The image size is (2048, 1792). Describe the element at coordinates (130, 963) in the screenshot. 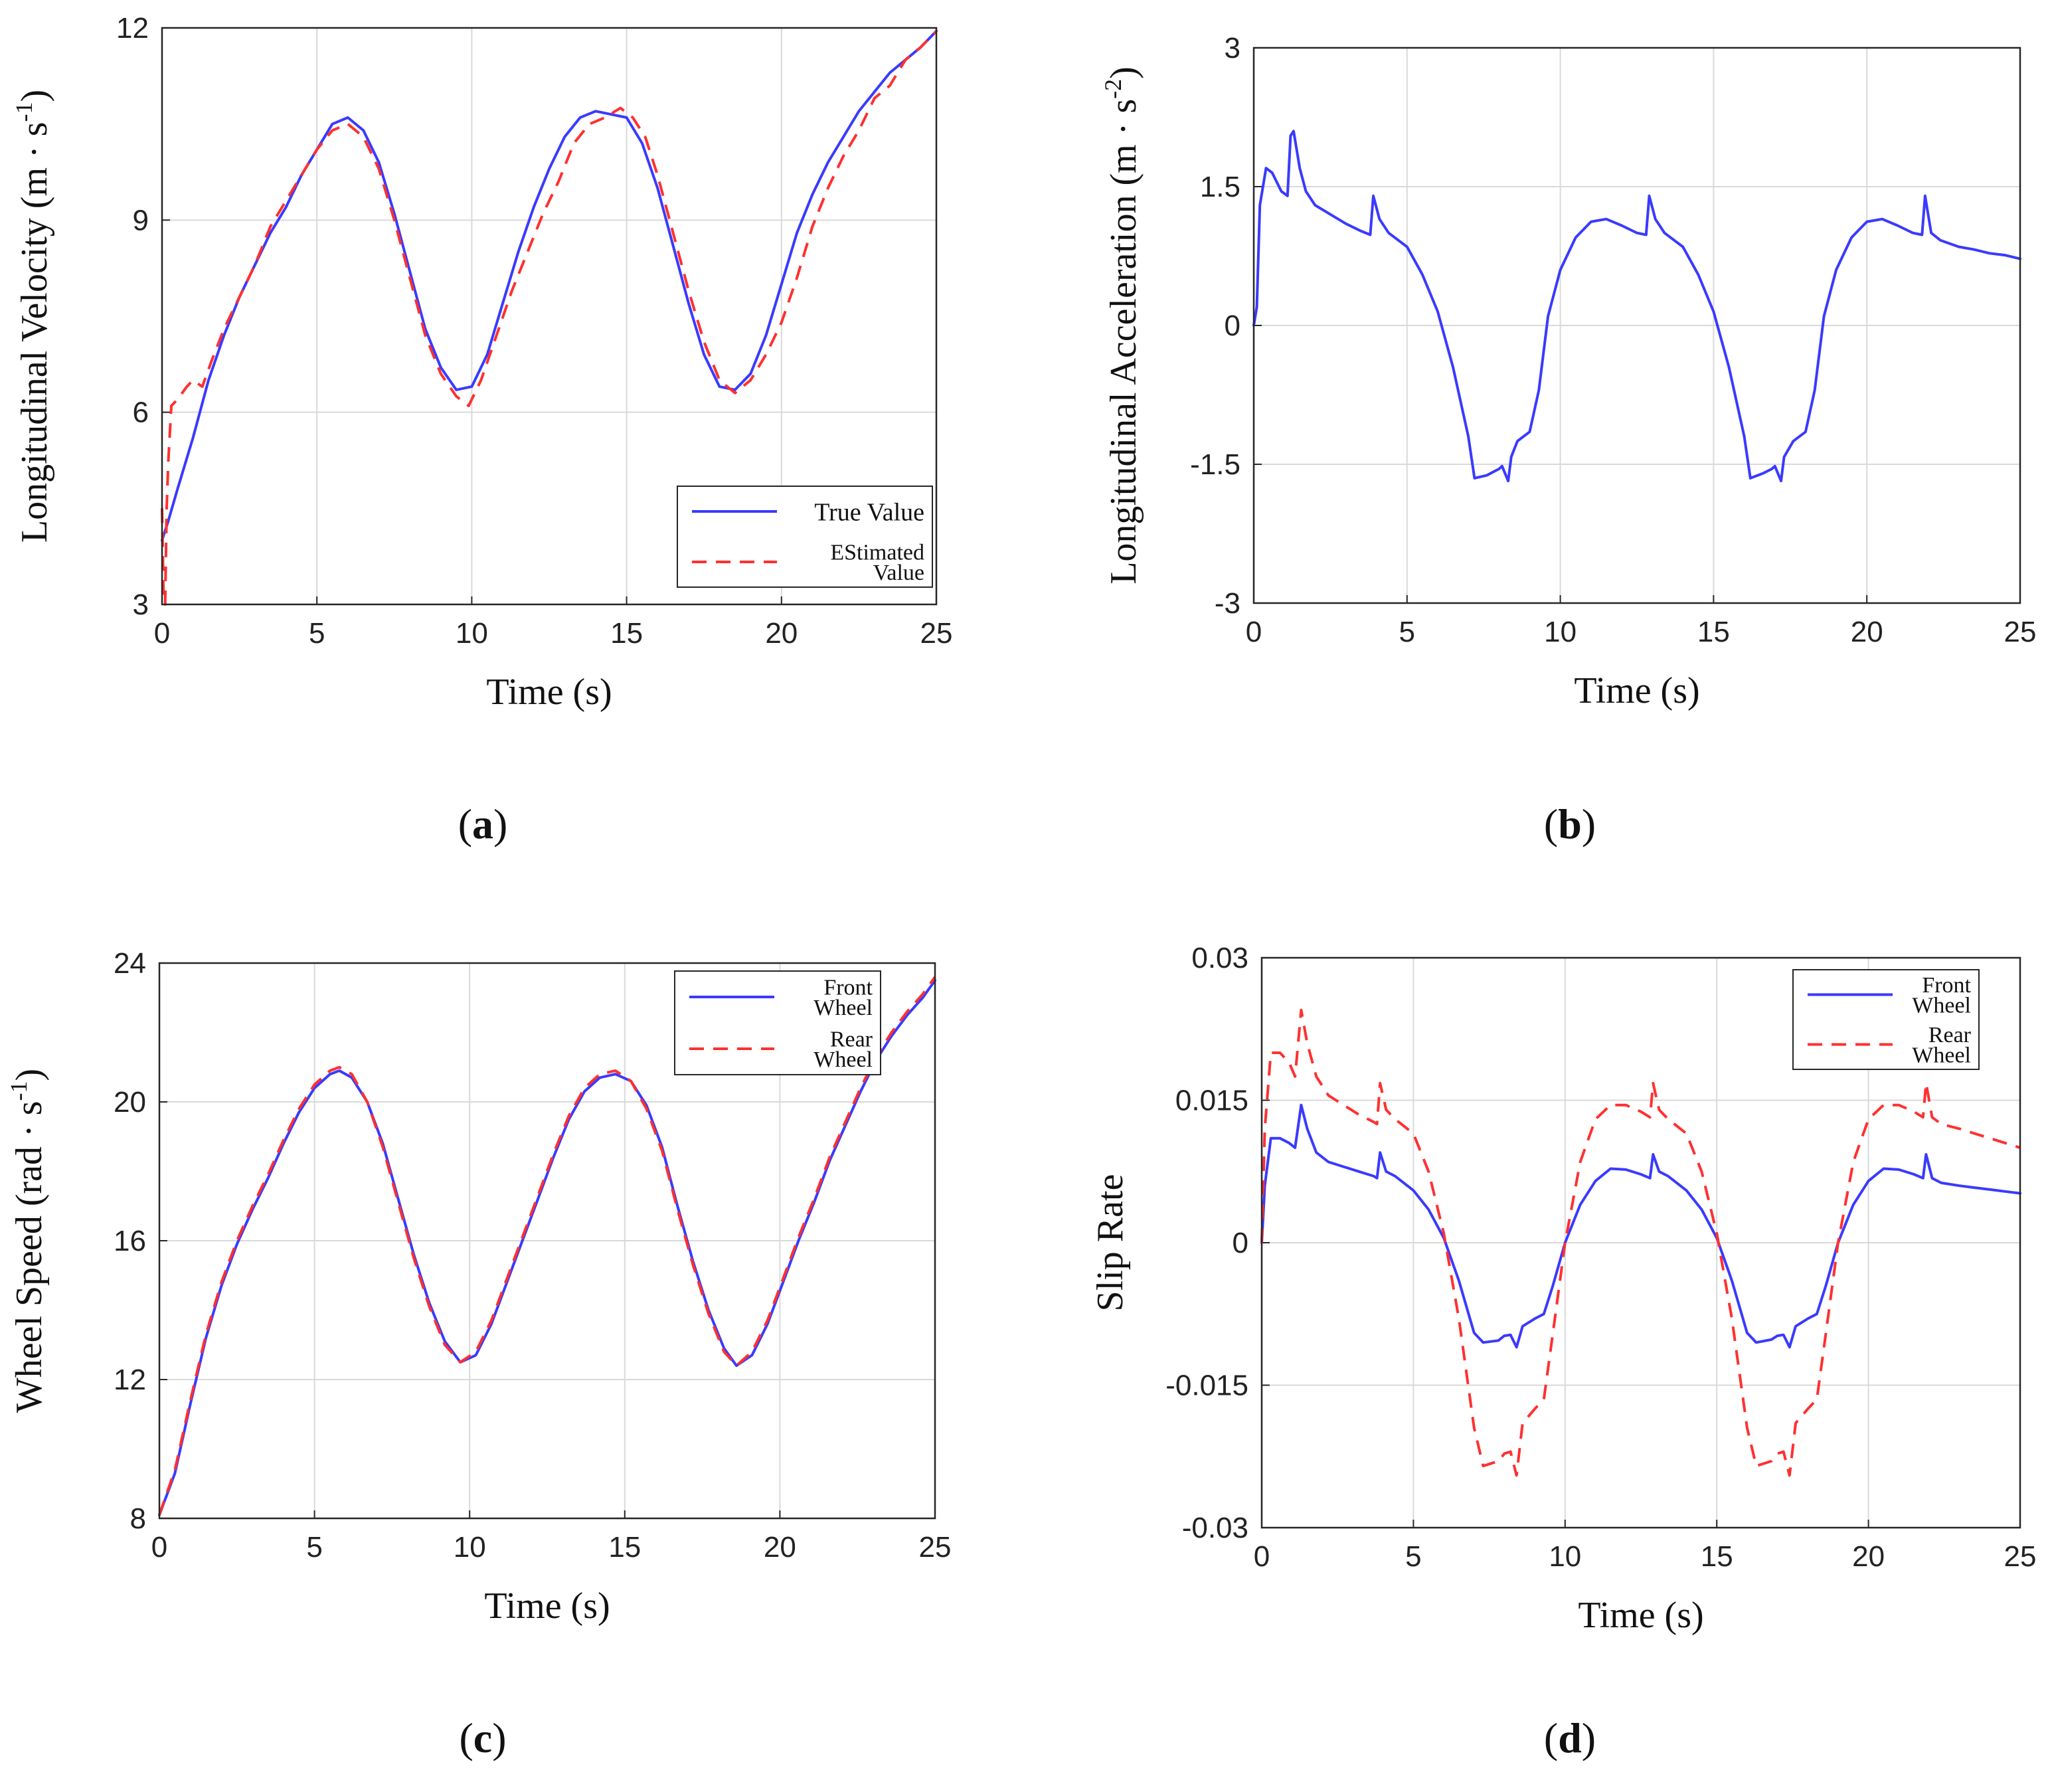

I see `y-tick-label: 24` at that location.